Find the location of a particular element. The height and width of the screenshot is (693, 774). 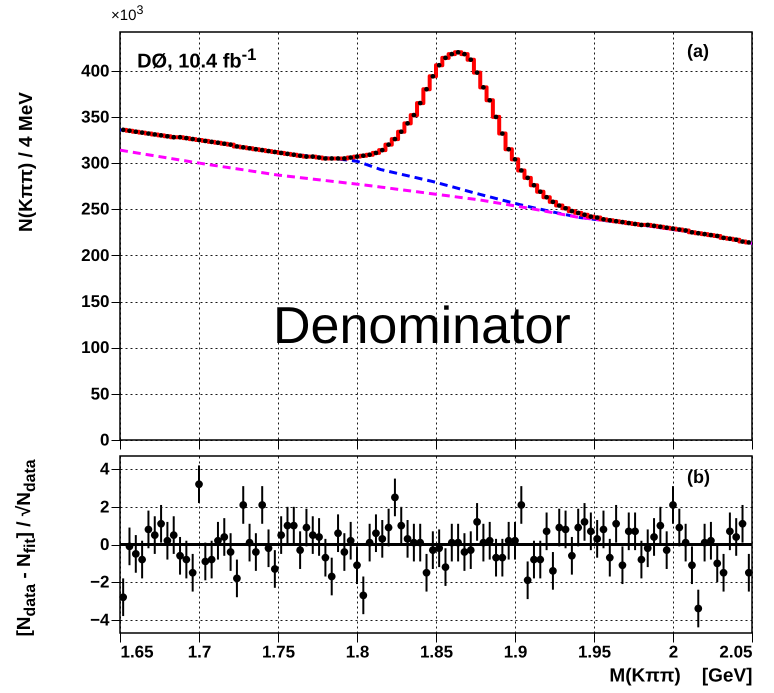

y-axis-title: N(Kππ) / 4 MeV is located at coordinates (27, 162).